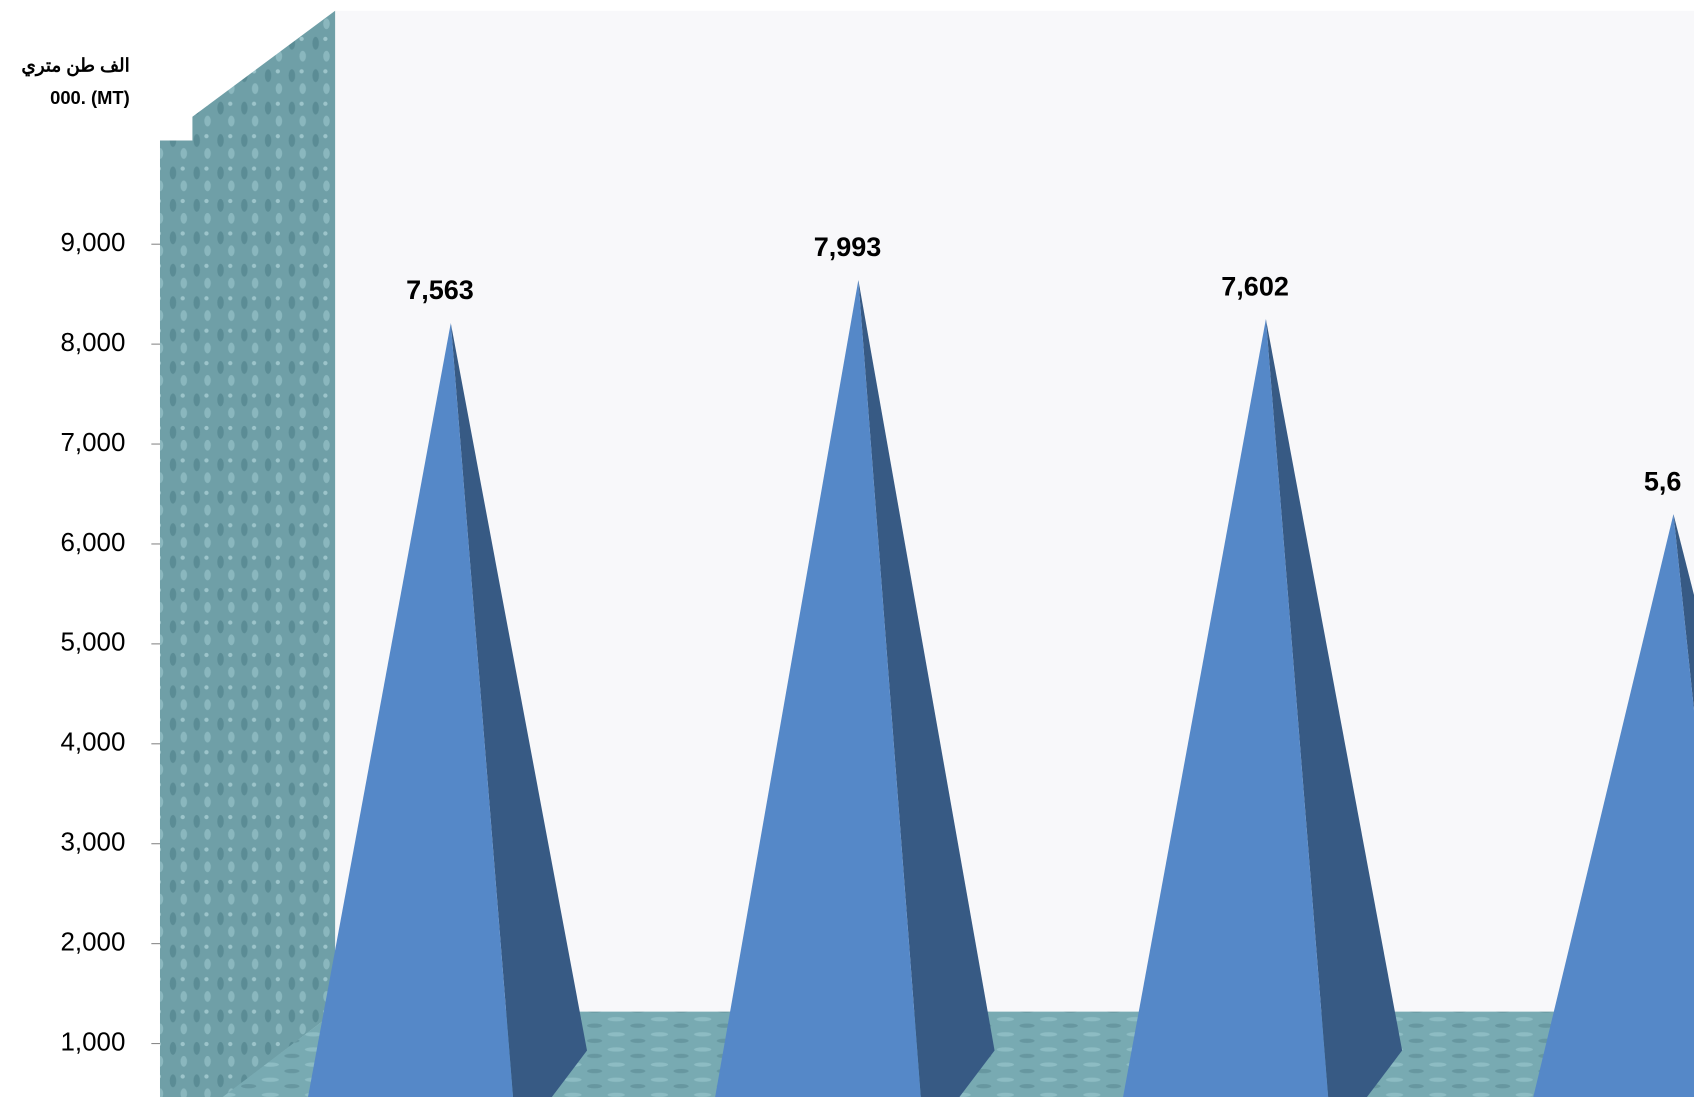 This screenshot has width=1694, height=1097. I want to click on y-tick-label: 2,000, so click(92, 942).